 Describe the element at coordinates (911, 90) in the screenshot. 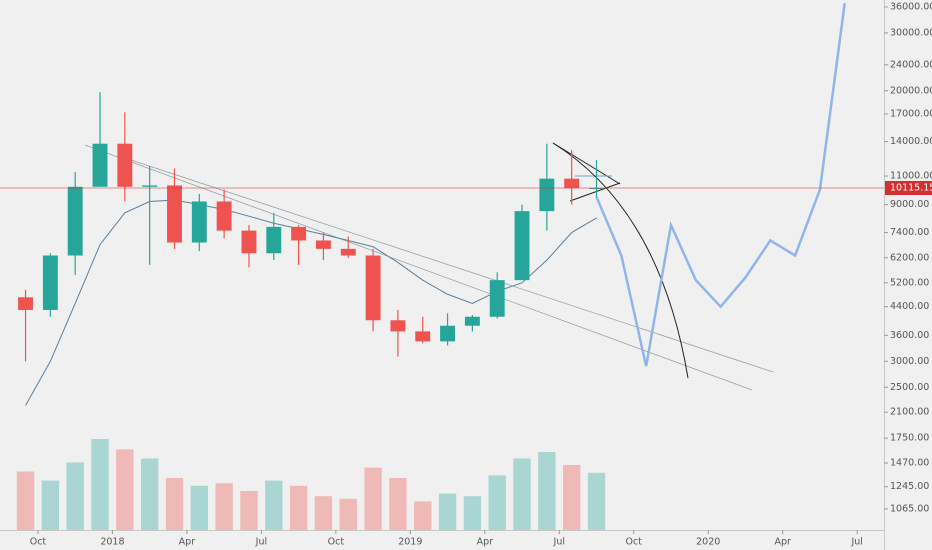

I see `y-tick-label: 20000.00` at that location.